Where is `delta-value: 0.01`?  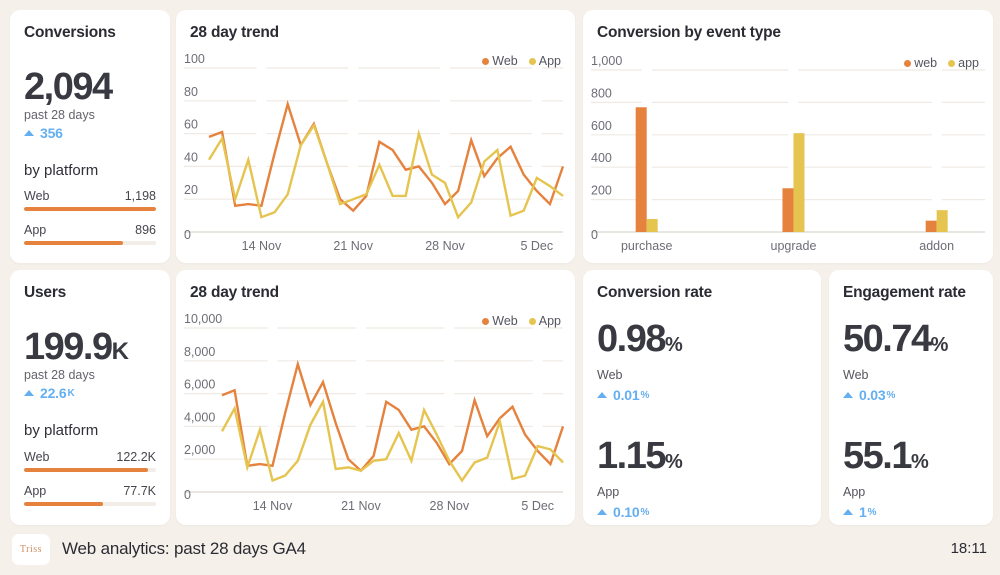
delta-value: 0.01 is located at coordinates (626, 395).